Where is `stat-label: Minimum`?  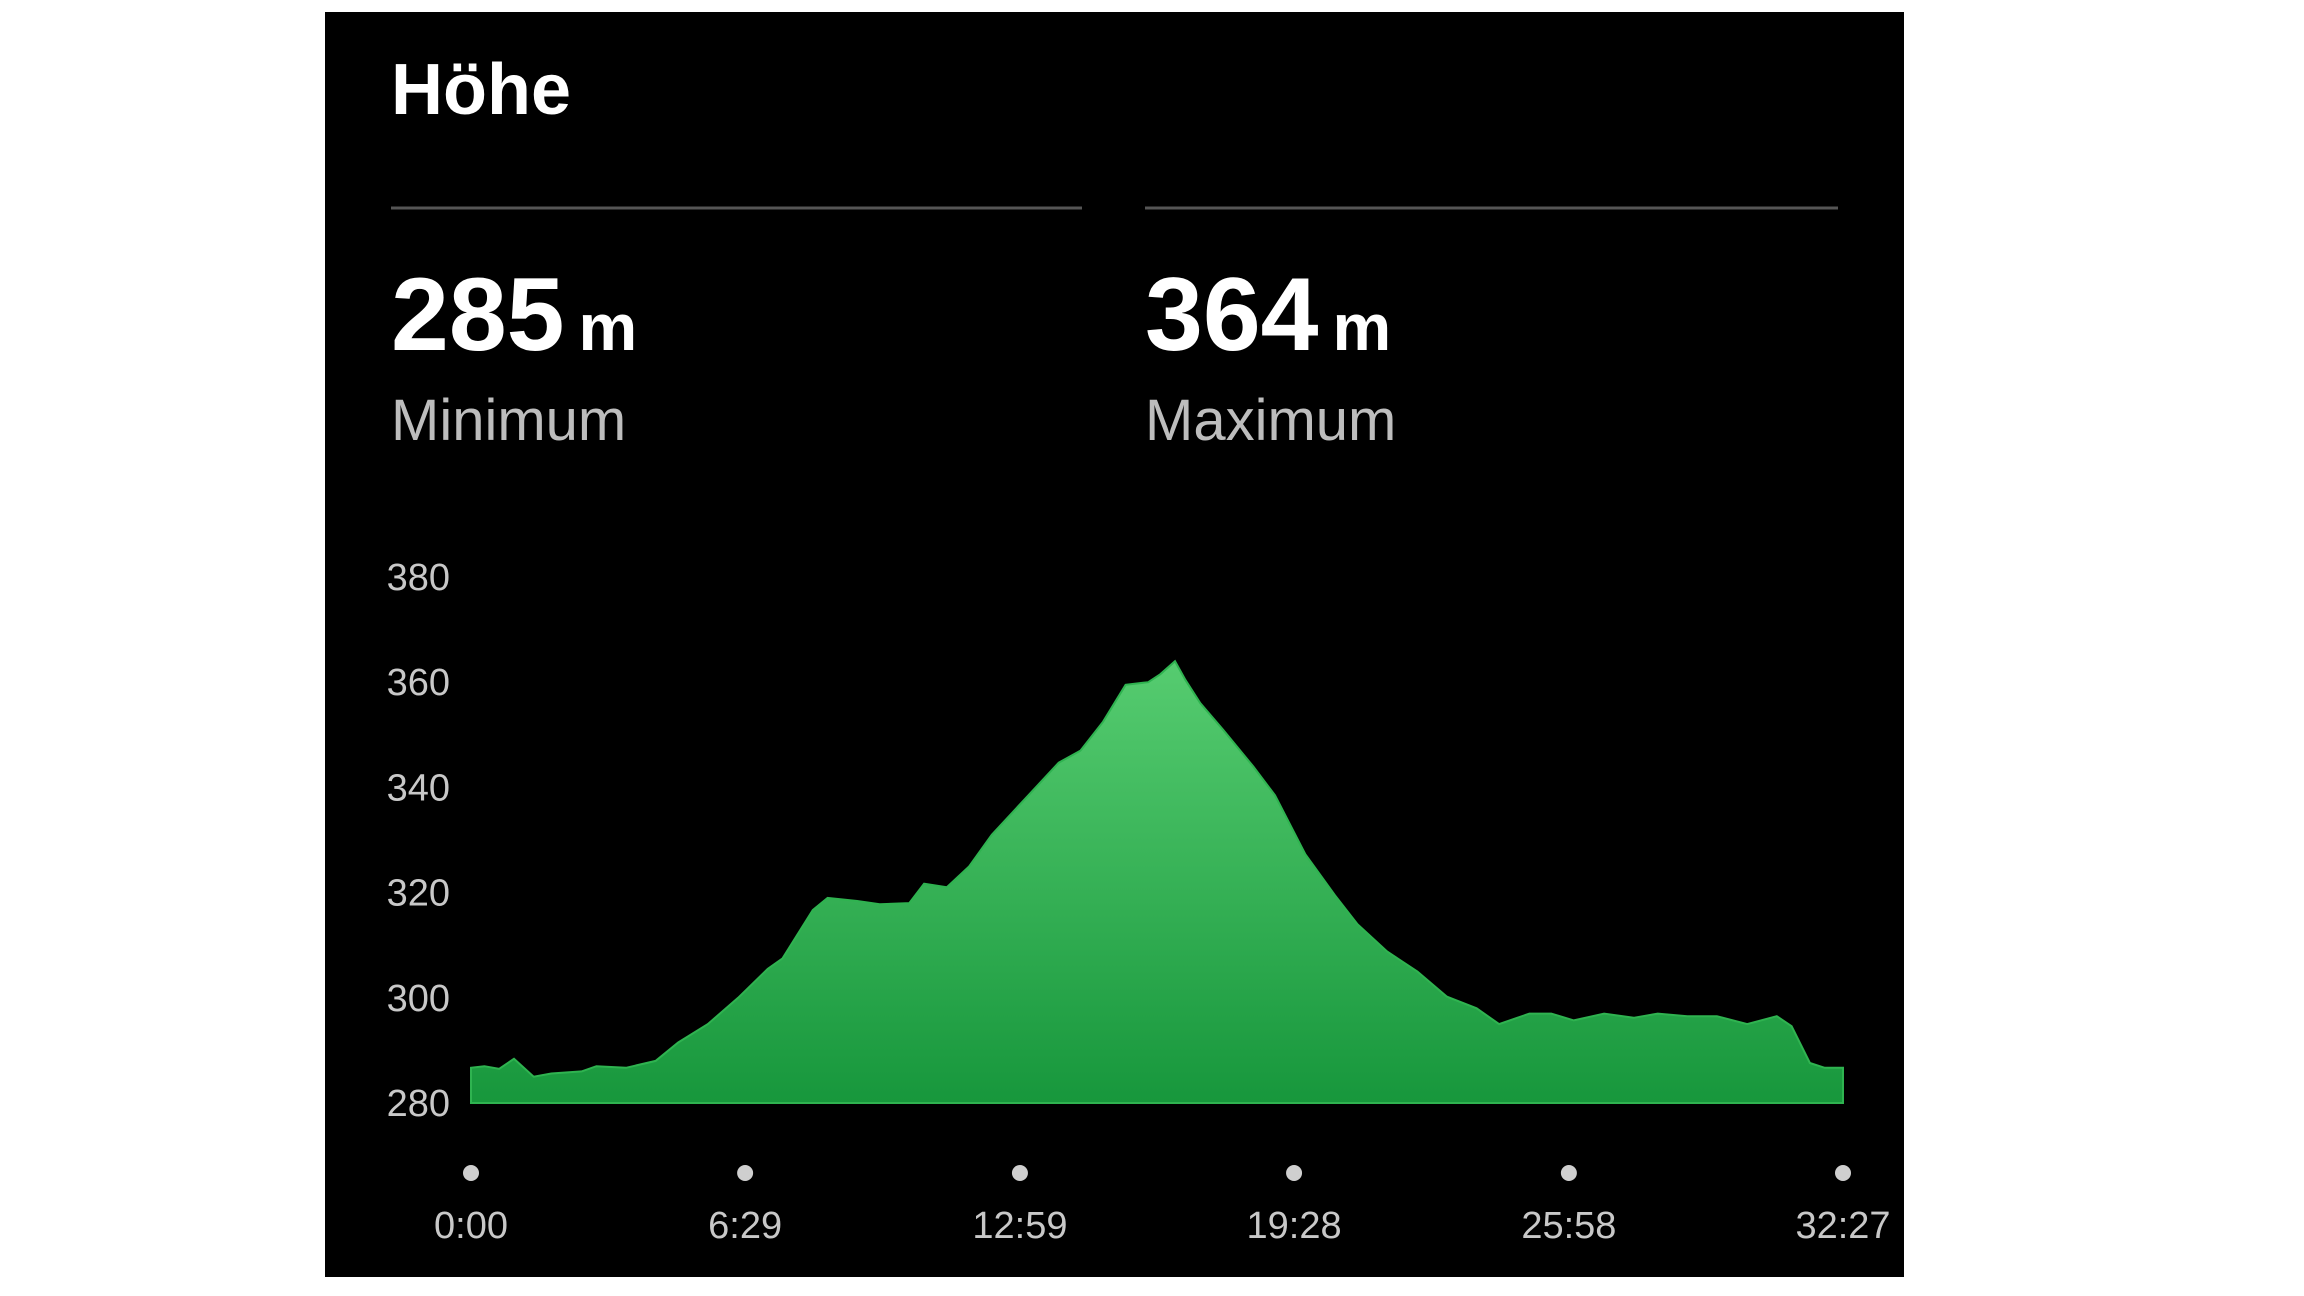
stat-label: Minimum is located at coordinates (508, 420).